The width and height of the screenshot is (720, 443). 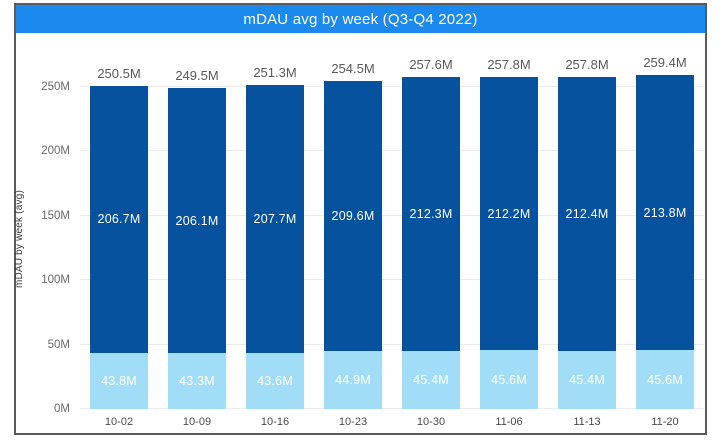 I want to click on bar-column: 257.6M 212.3M 45.4M, so click(x=431, y=226).